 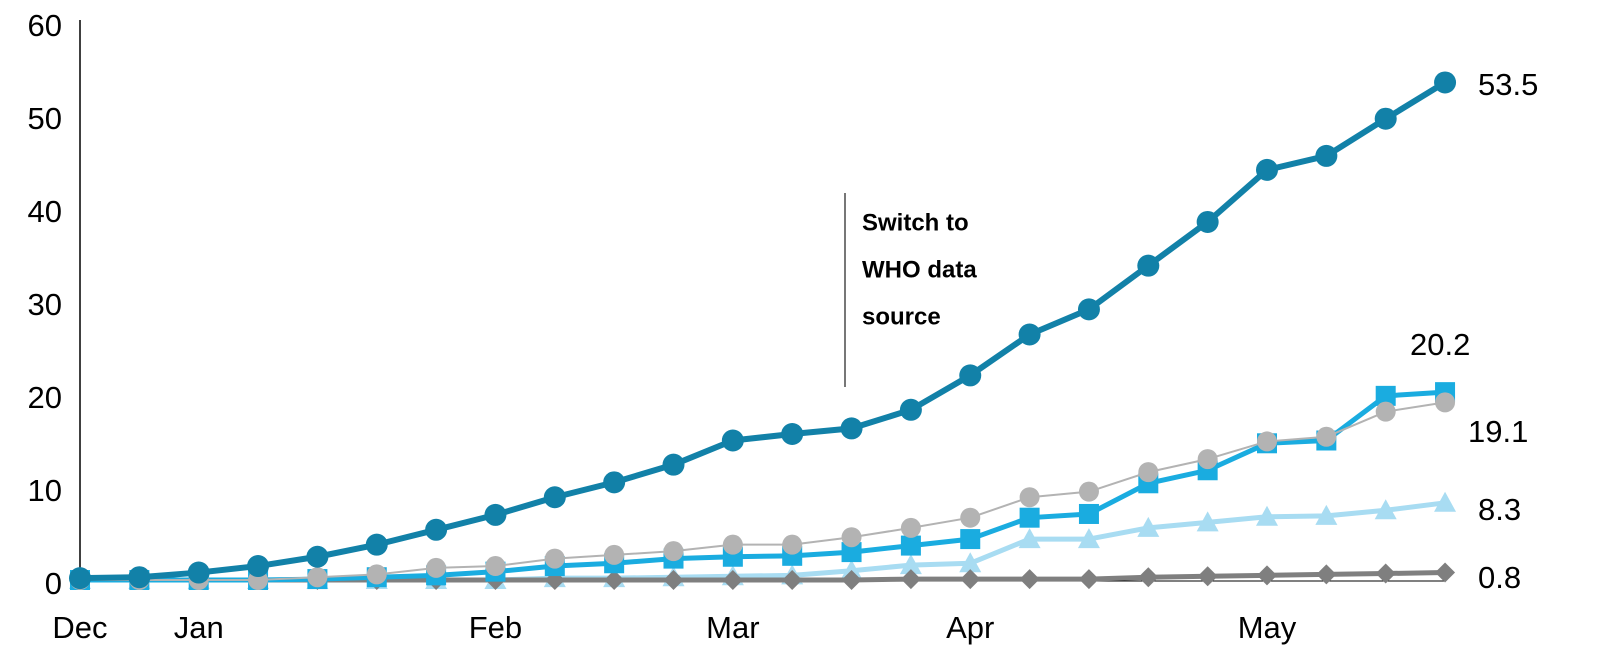 What do you see at coordinates (1499, 509) in the screenshot?
I see `data-label: 8.3` at bounding box center [1499, 509].